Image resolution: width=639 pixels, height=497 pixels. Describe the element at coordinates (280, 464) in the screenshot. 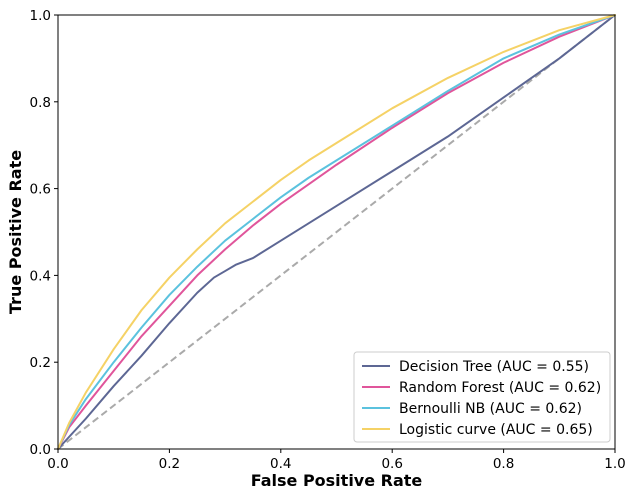

I see `x-tick-label: 0.4` at that location.